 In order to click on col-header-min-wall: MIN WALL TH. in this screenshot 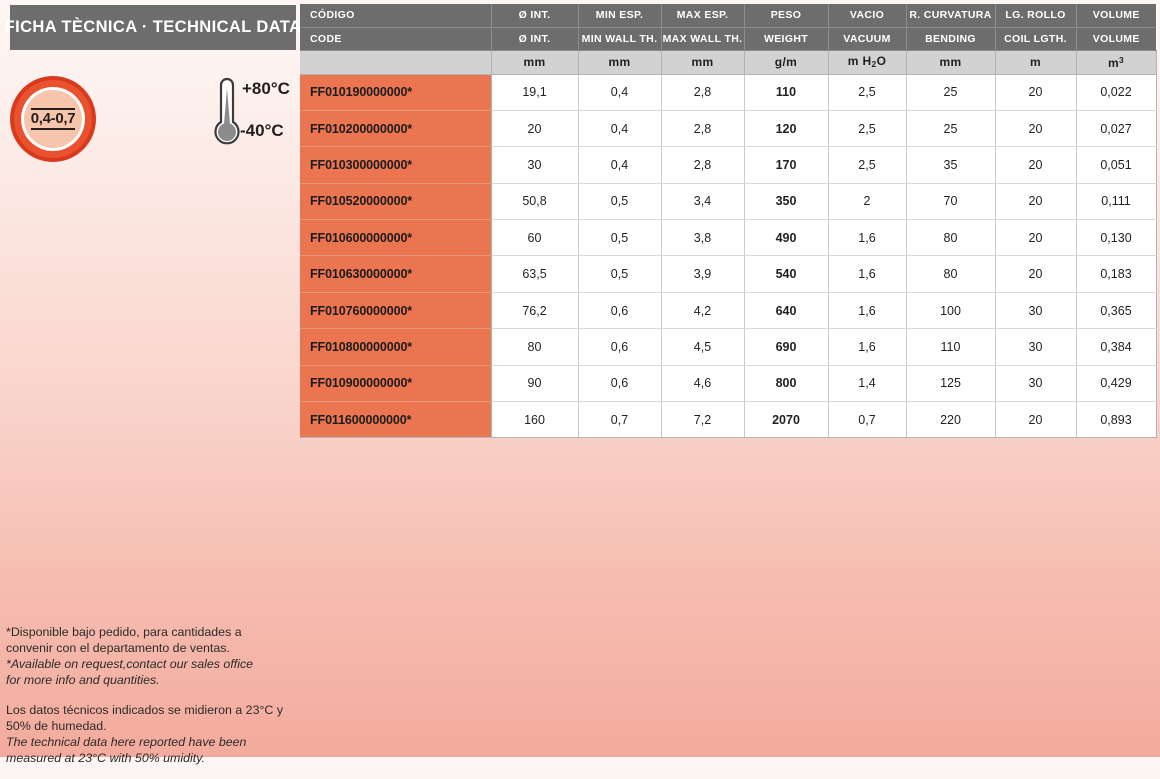, I will do `click(620, 39)`.